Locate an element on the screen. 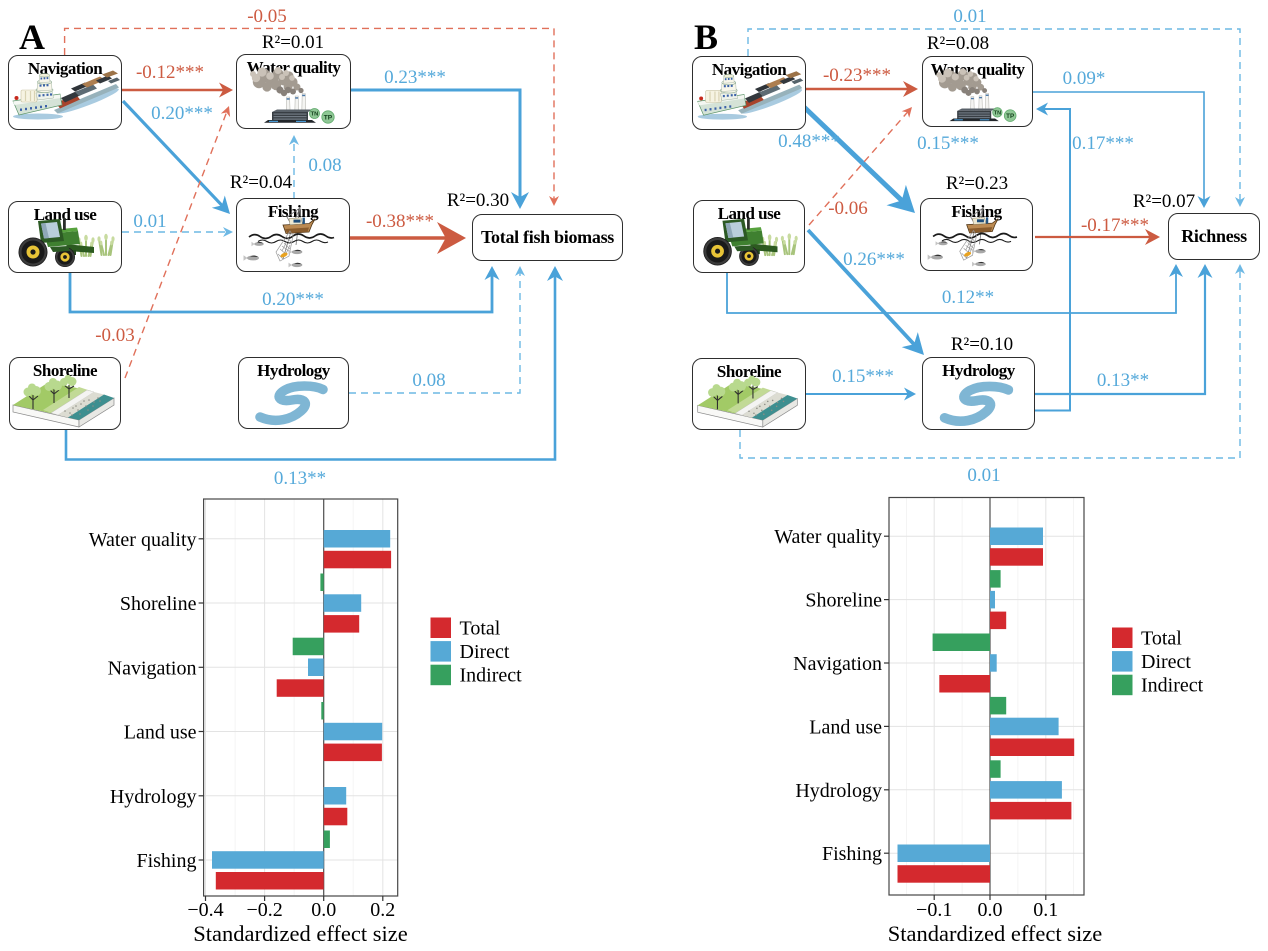  svg-text: −0.4 is located at coordinates (205, 910).